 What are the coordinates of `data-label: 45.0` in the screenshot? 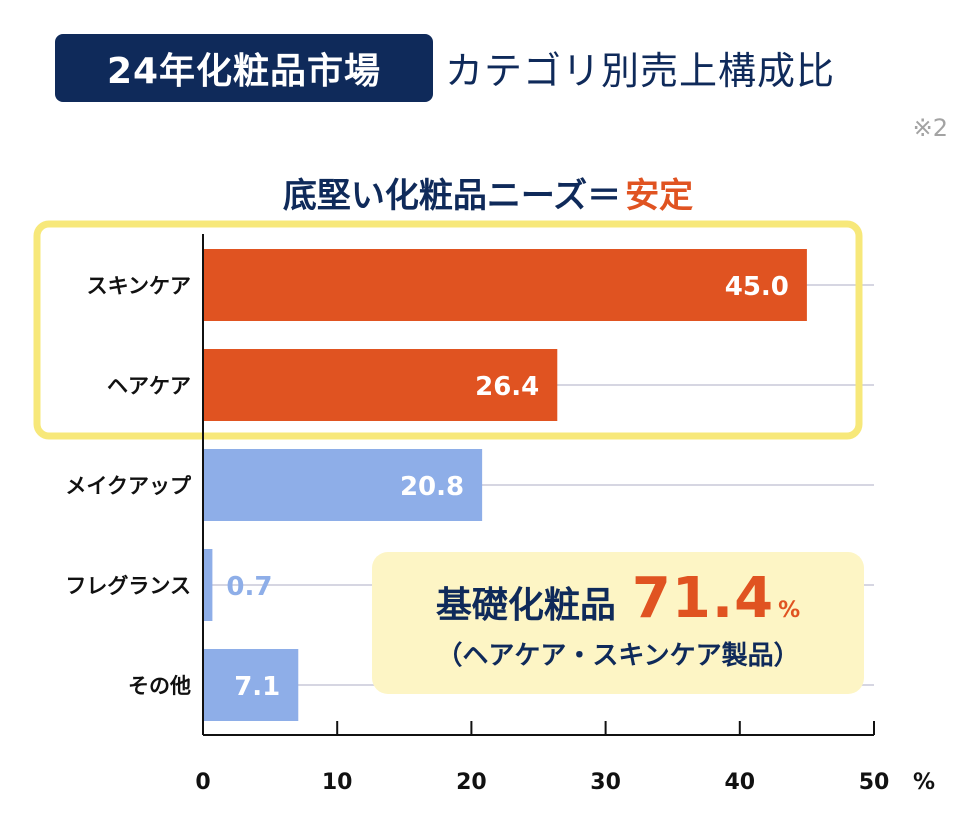 It's located at (757, 287).